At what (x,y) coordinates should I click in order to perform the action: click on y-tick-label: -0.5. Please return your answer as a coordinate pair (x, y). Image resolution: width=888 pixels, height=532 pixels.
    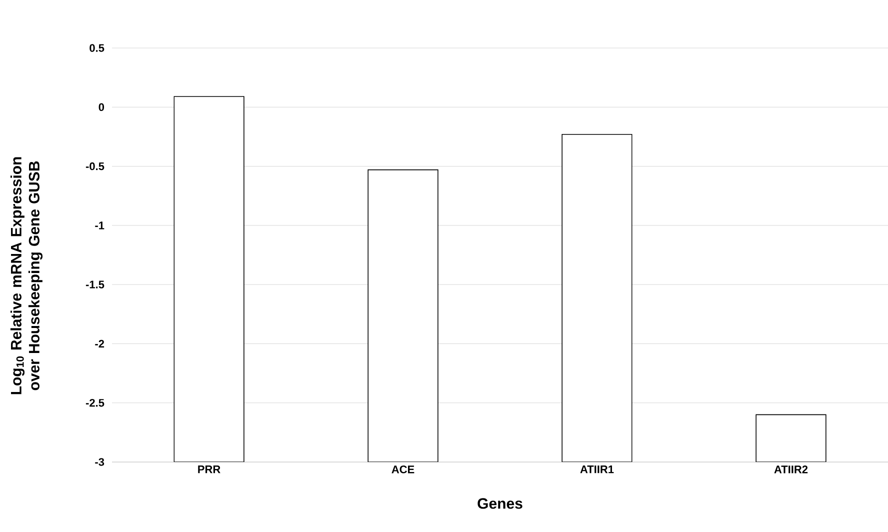
    Looking at the image, I should click on (95, 166).